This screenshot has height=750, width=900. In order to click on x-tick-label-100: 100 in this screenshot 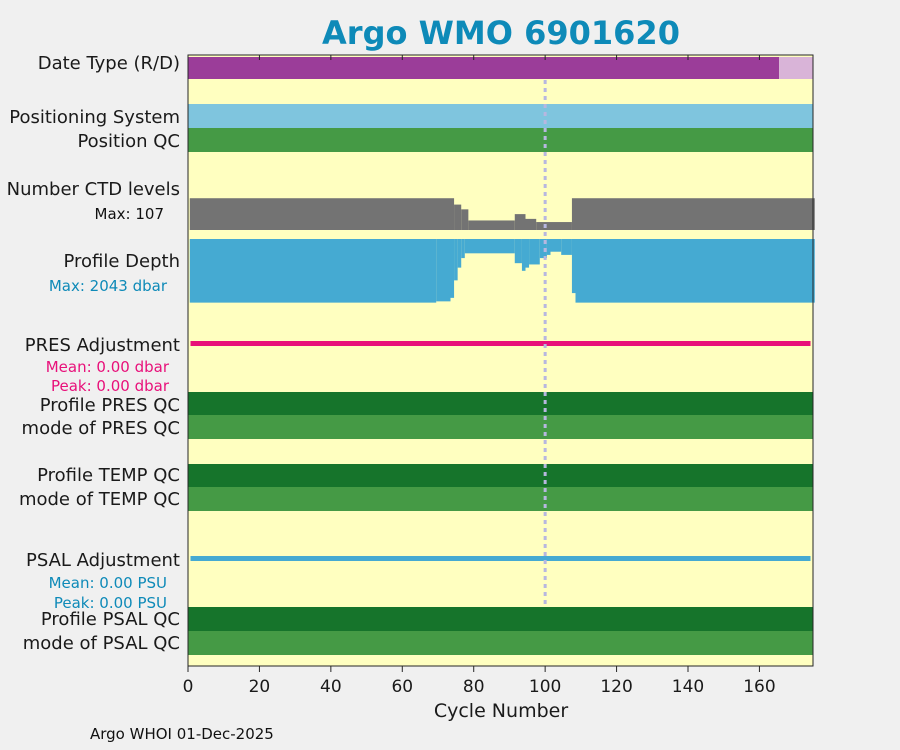, I will do `click(545, 687)`.